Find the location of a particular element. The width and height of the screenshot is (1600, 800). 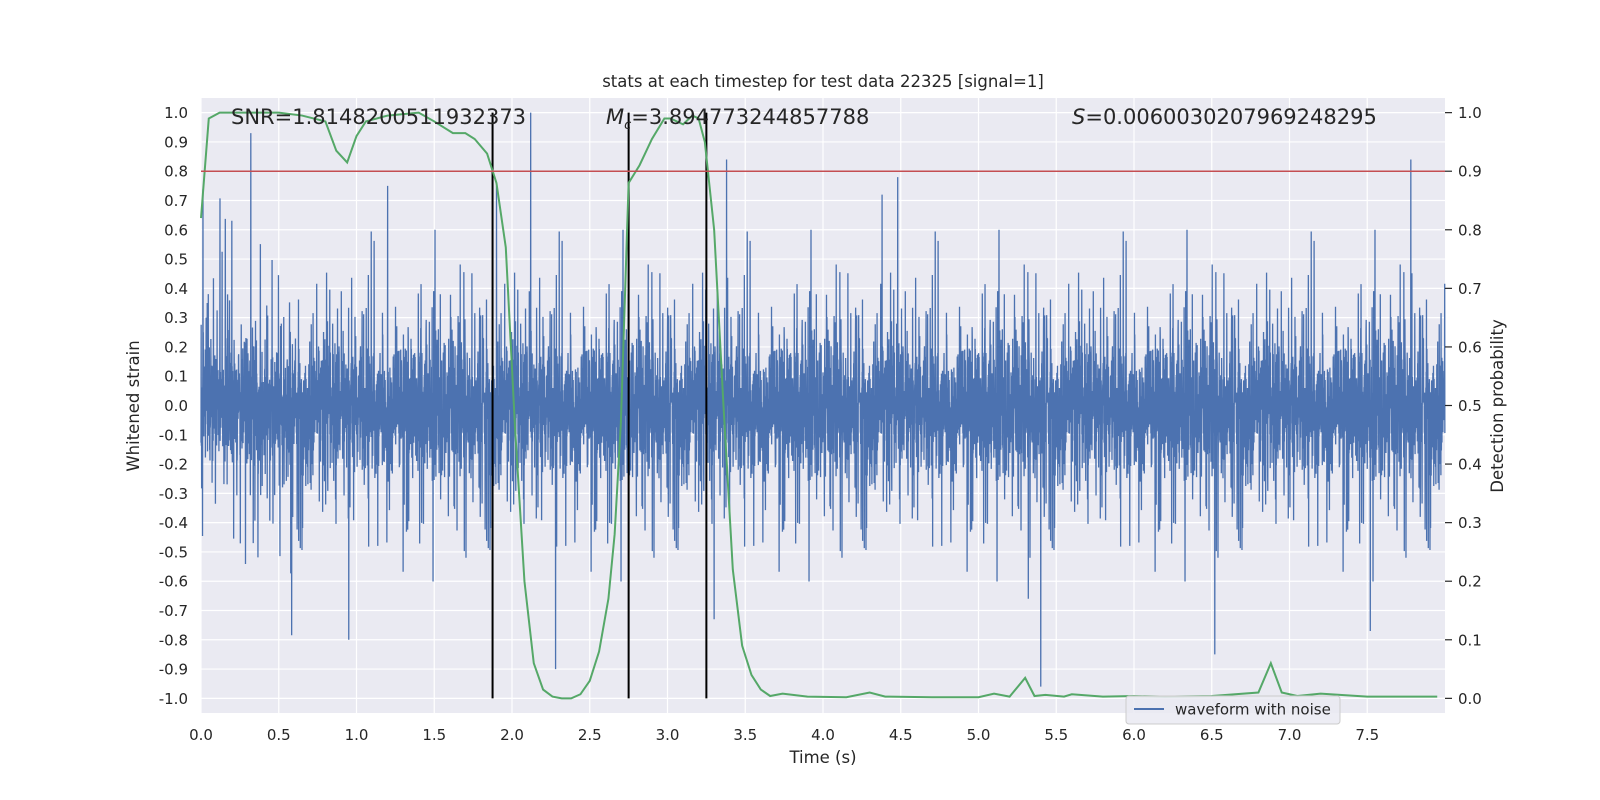

y-right-tick-label: 1.0 is located at coordinates (1470, 113).